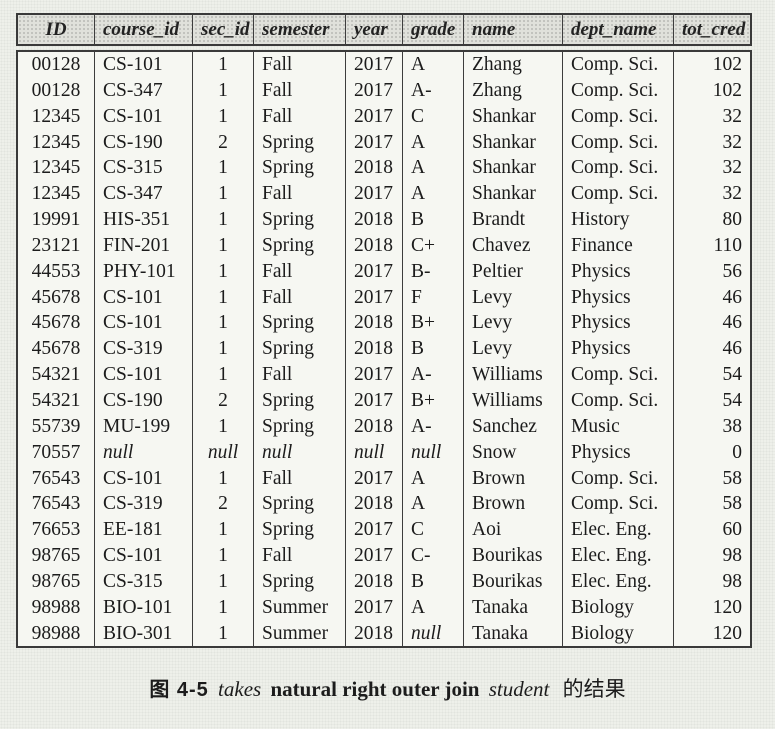 This screenshot has height=729, width=775. Describe the element at coordinates (737, 452) in the screenshot. I see `table-cell: 0` at that location.